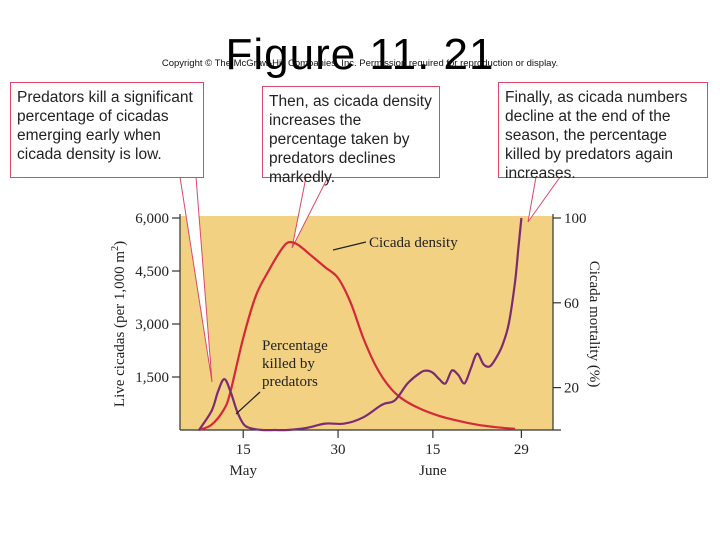  Describe the element at coordinates (571, 304) in the screenshot. I see `right-tick-label: 60` at that location.